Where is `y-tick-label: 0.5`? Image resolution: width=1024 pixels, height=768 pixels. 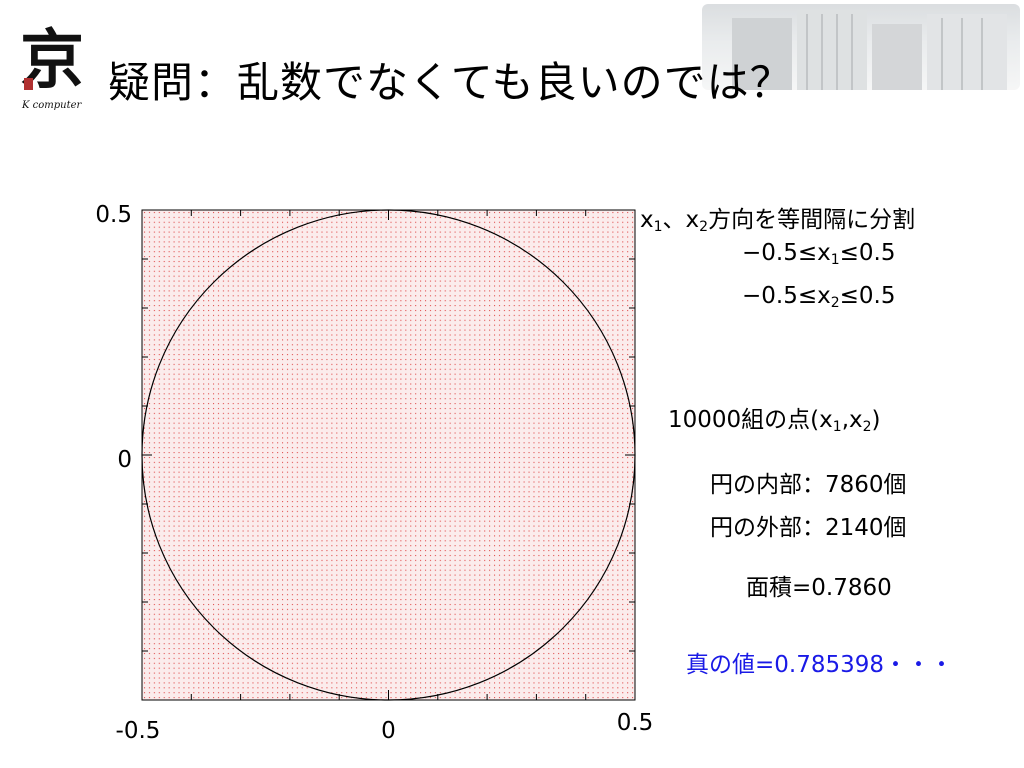
y-tick-label: 0.5 is located at coordinates (113, 215).